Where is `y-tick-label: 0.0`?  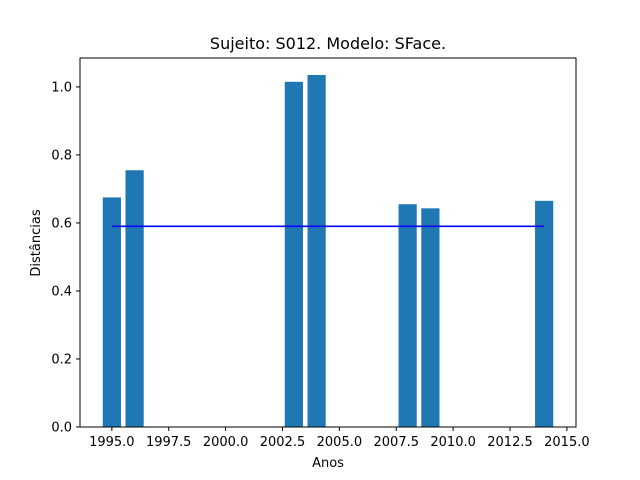 y-tick-label: 0.0 is located at coordinates (61, 428).